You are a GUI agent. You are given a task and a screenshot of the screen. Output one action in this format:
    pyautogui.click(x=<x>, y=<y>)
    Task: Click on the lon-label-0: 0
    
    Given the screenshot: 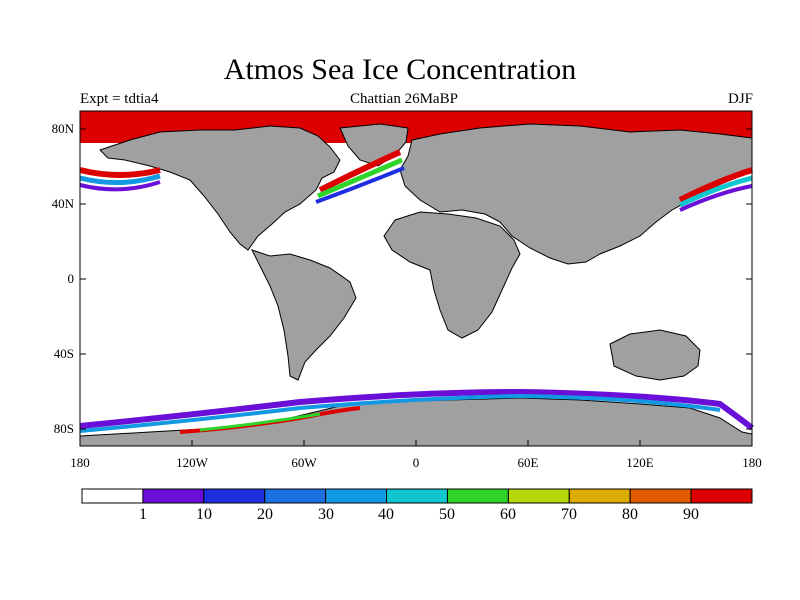 What is the action you would take?
    pyautogui.click(x=416, y=462)
    